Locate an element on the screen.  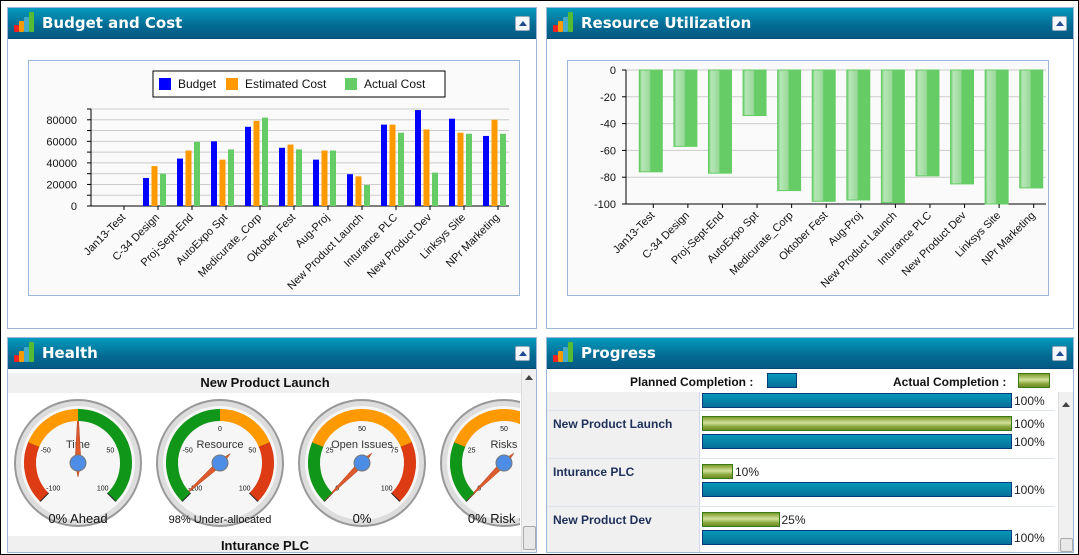
gauge-label: Risks is located at coordinates (504, 445).